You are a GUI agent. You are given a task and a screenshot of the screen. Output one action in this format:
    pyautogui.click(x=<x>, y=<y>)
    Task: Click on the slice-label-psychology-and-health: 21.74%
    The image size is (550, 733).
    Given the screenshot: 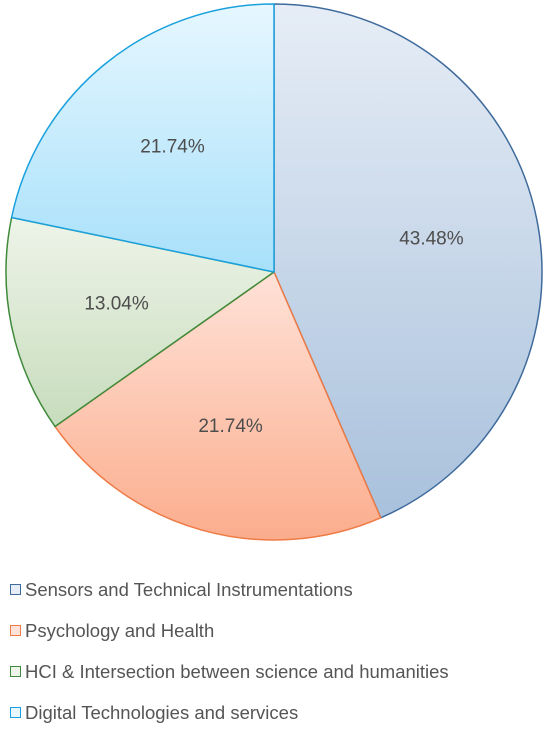 What is the action you would take?
    pyautogui.click(x=230, y=426)
    